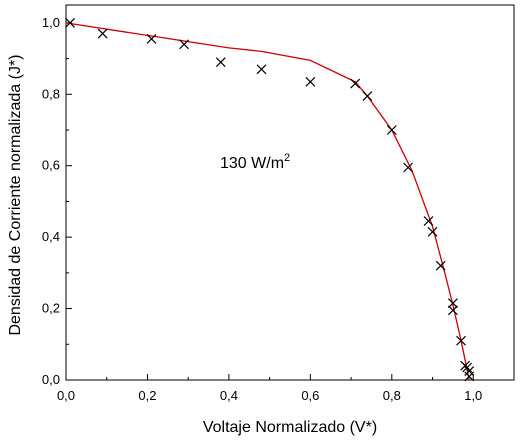  Describe the element at coordinates (147, 395) in the screenshot. I see `x-tick-label: 0,2` at that location.